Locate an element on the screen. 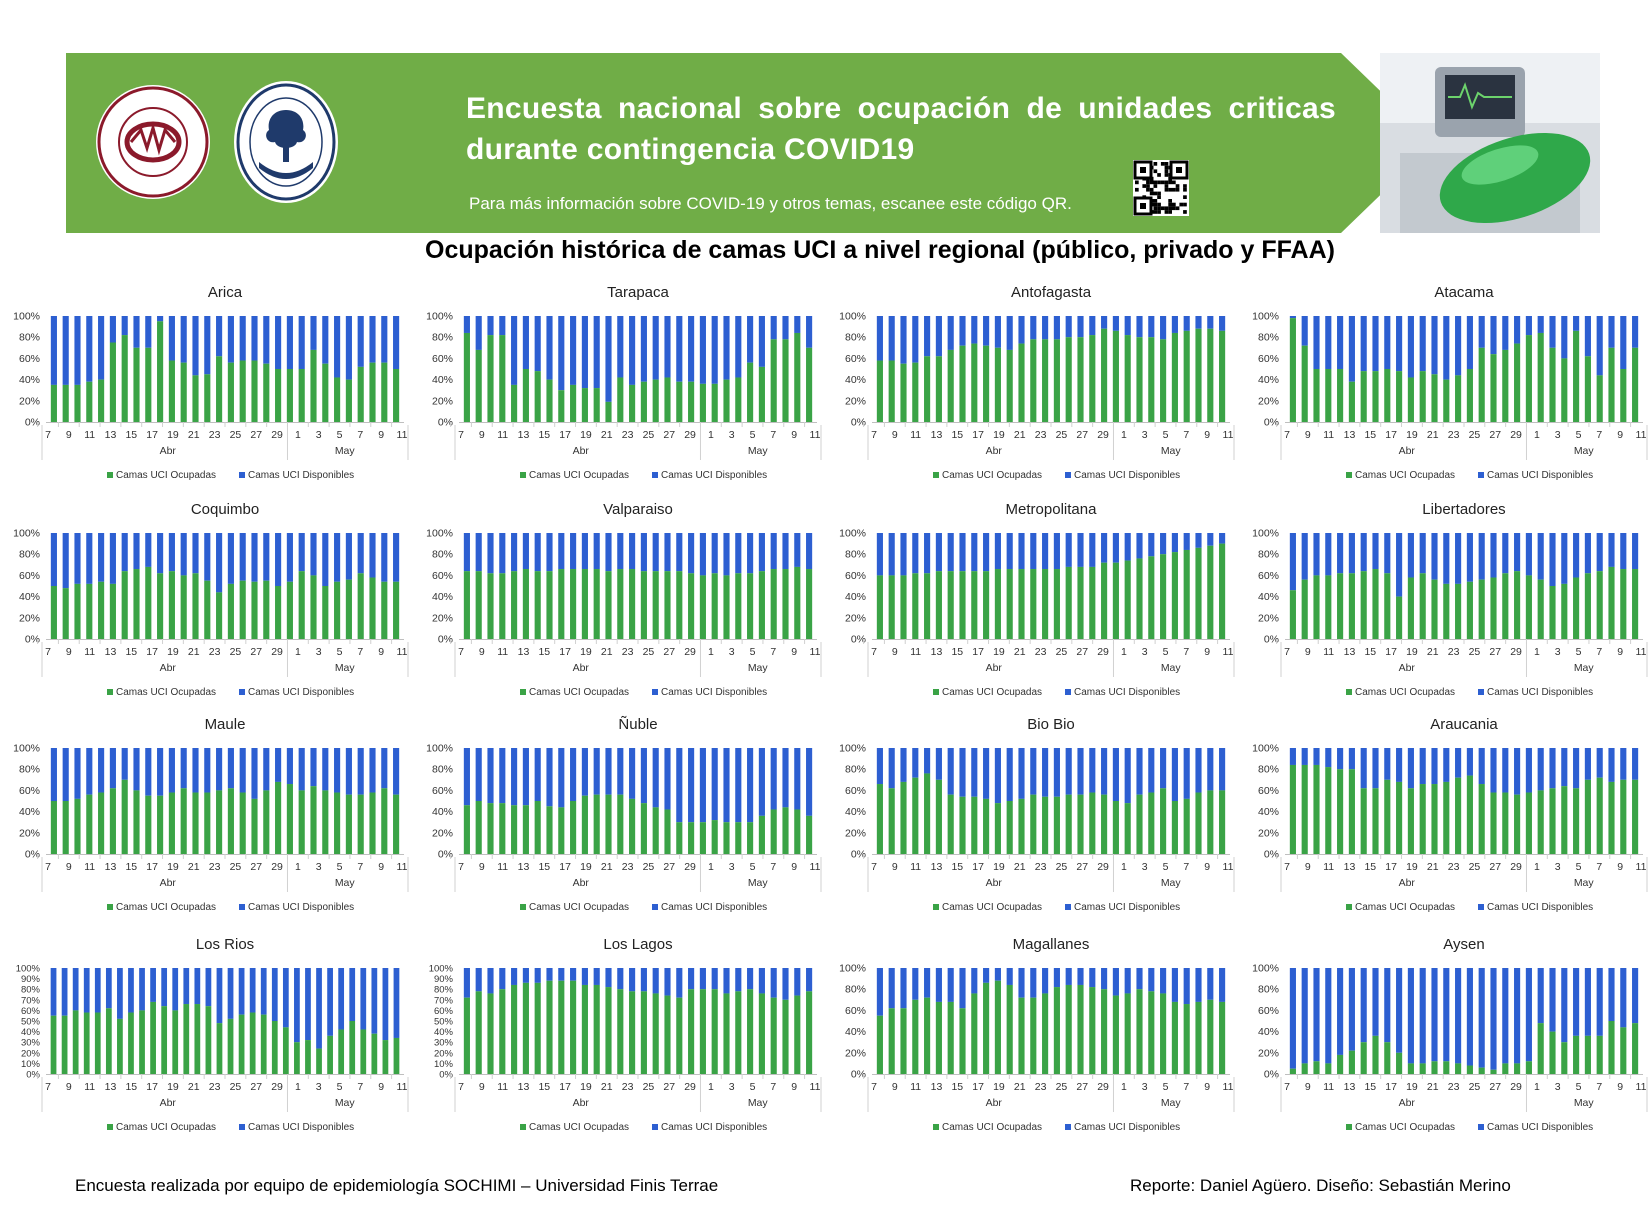 The height and width of the screenshot is (1218, 1650). legend-swatch-occupied is located at coordinates (936, 475).